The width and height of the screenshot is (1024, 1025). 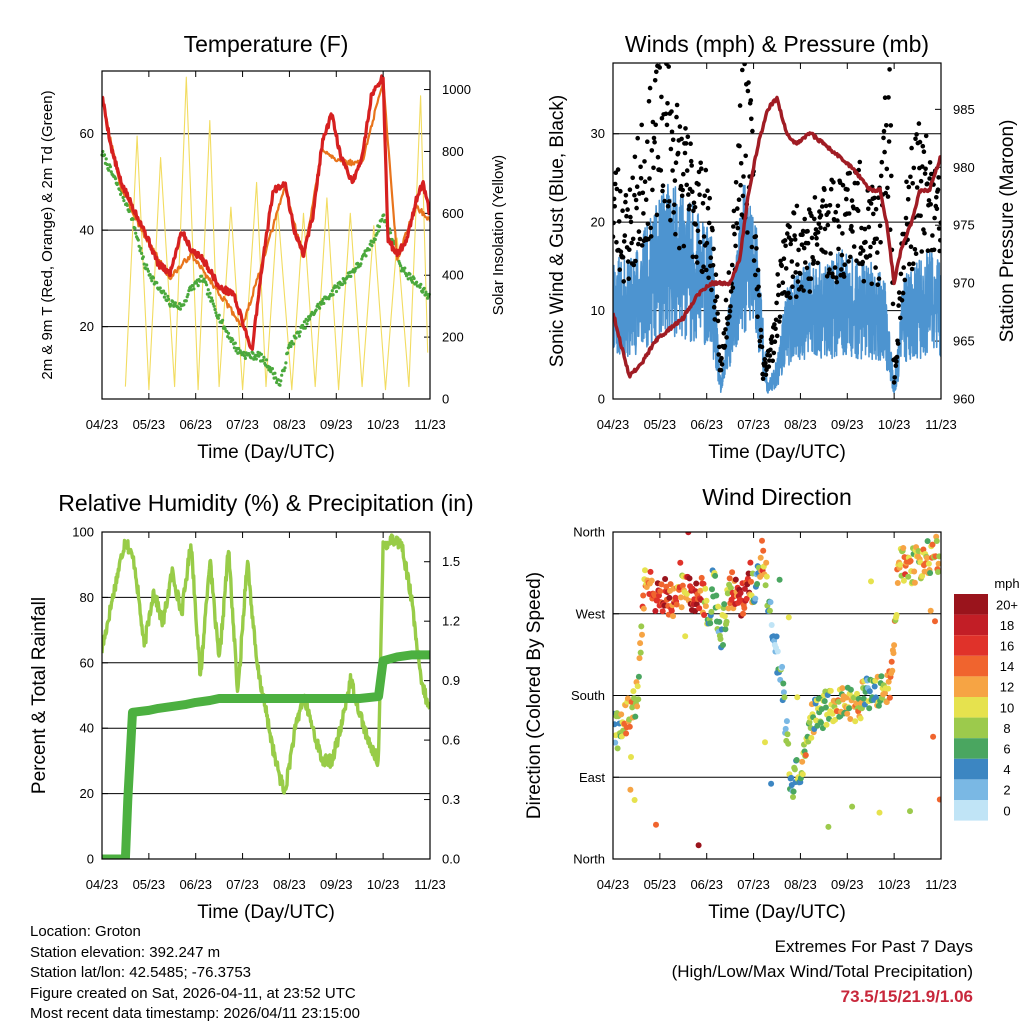 I want to click on series-temp-9m, so click(x=266, y=202).